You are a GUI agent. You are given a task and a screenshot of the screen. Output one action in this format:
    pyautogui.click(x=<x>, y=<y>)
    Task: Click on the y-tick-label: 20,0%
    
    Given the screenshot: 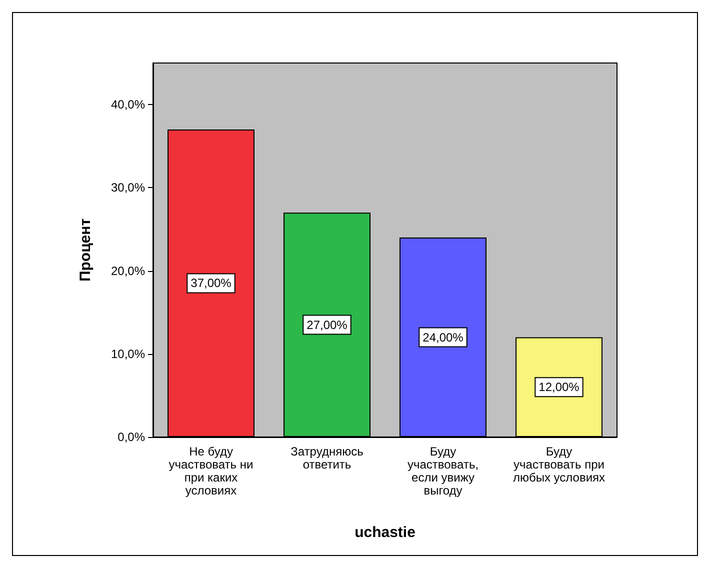 What is the action you would take?
    pyautogui.click(x=128, y=271)
    